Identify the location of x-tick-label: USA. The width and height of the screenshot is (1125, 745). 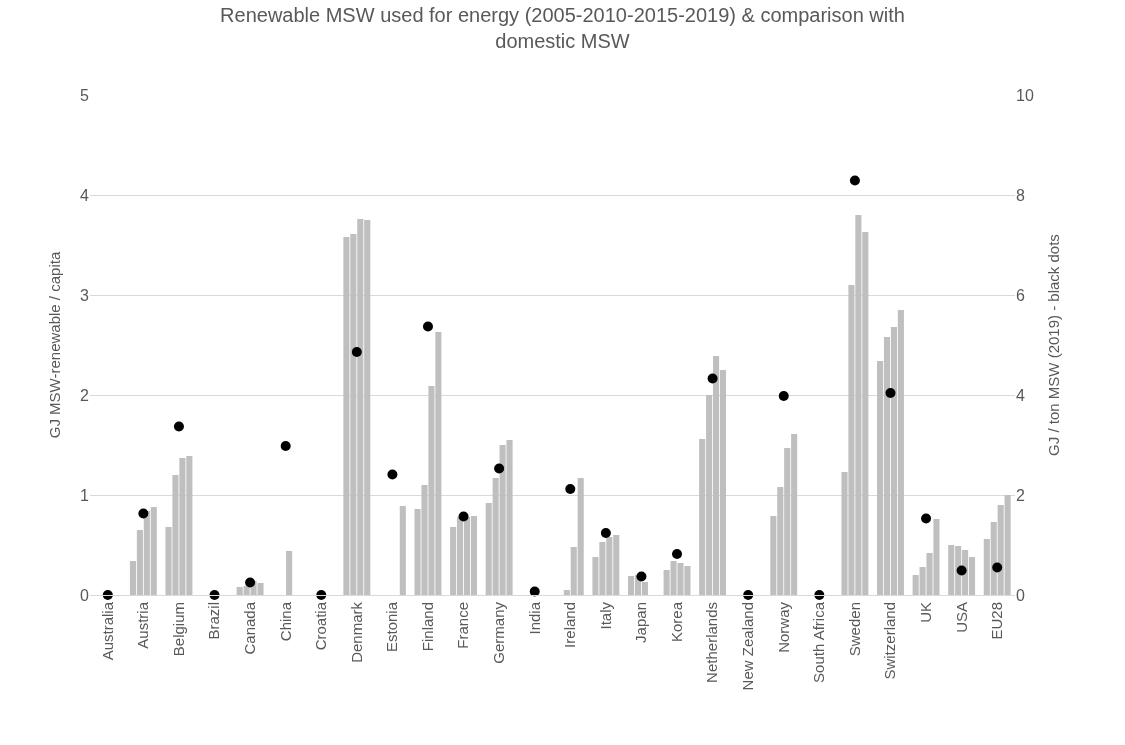
(961, 617).